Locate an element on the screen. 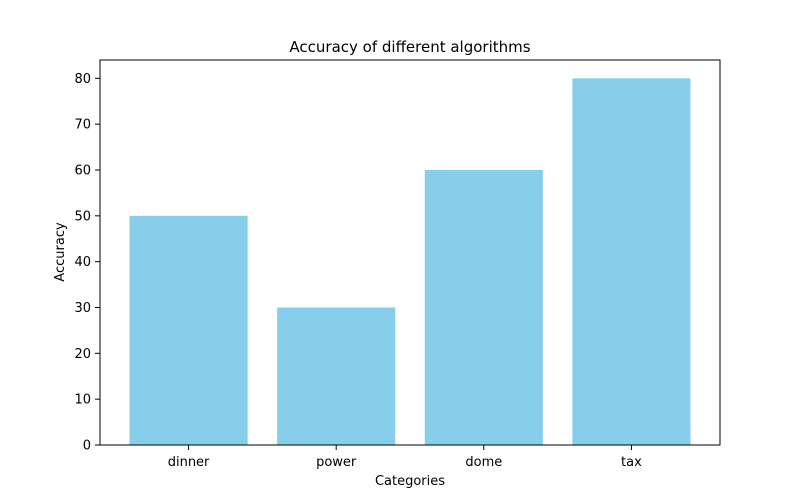  bar-power is located at coordinates (336, 376).